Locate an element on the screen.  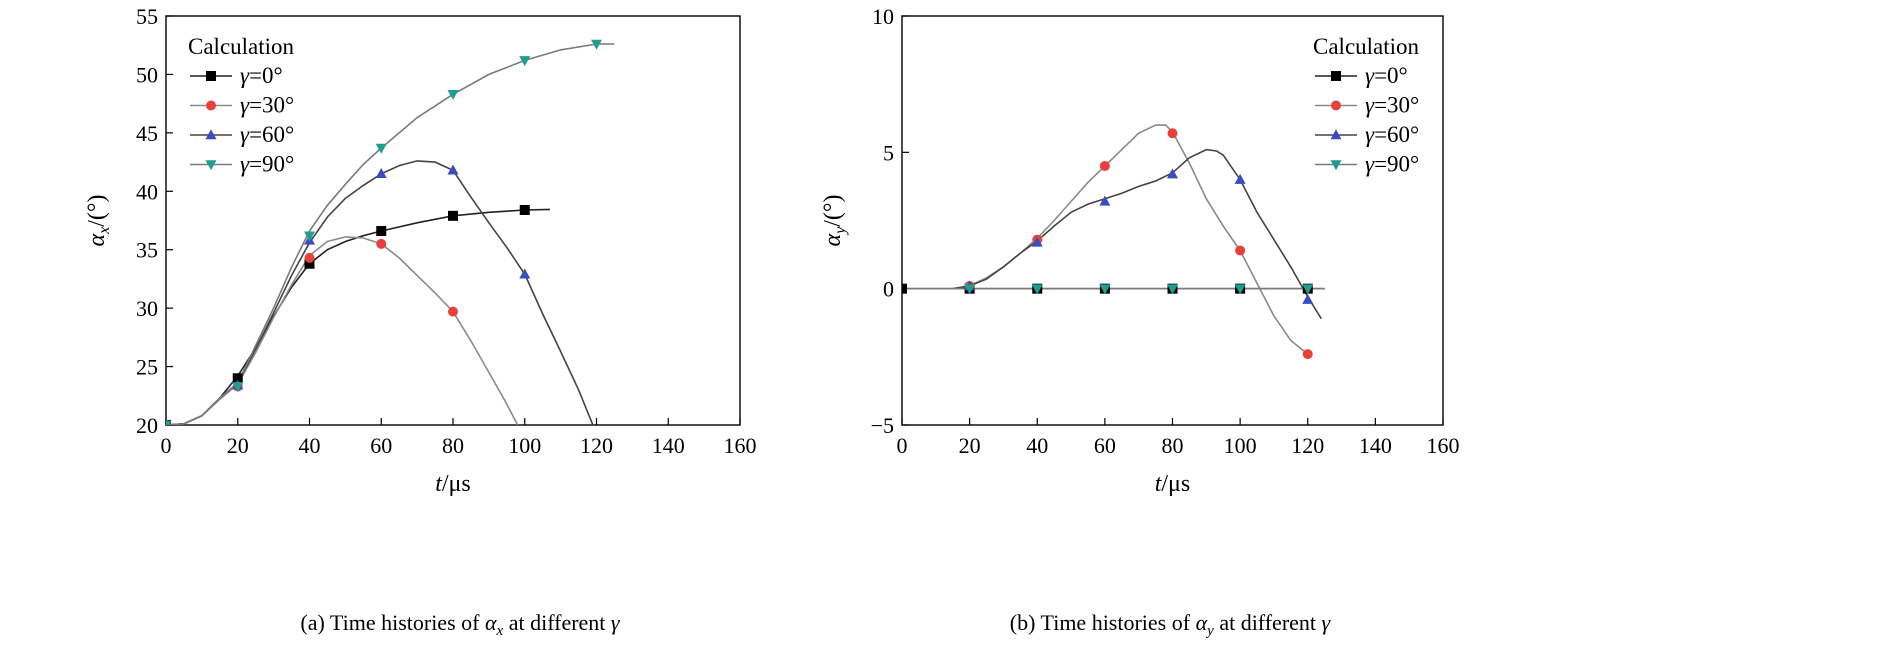
series-layer is located at coordinates (1113, 242).